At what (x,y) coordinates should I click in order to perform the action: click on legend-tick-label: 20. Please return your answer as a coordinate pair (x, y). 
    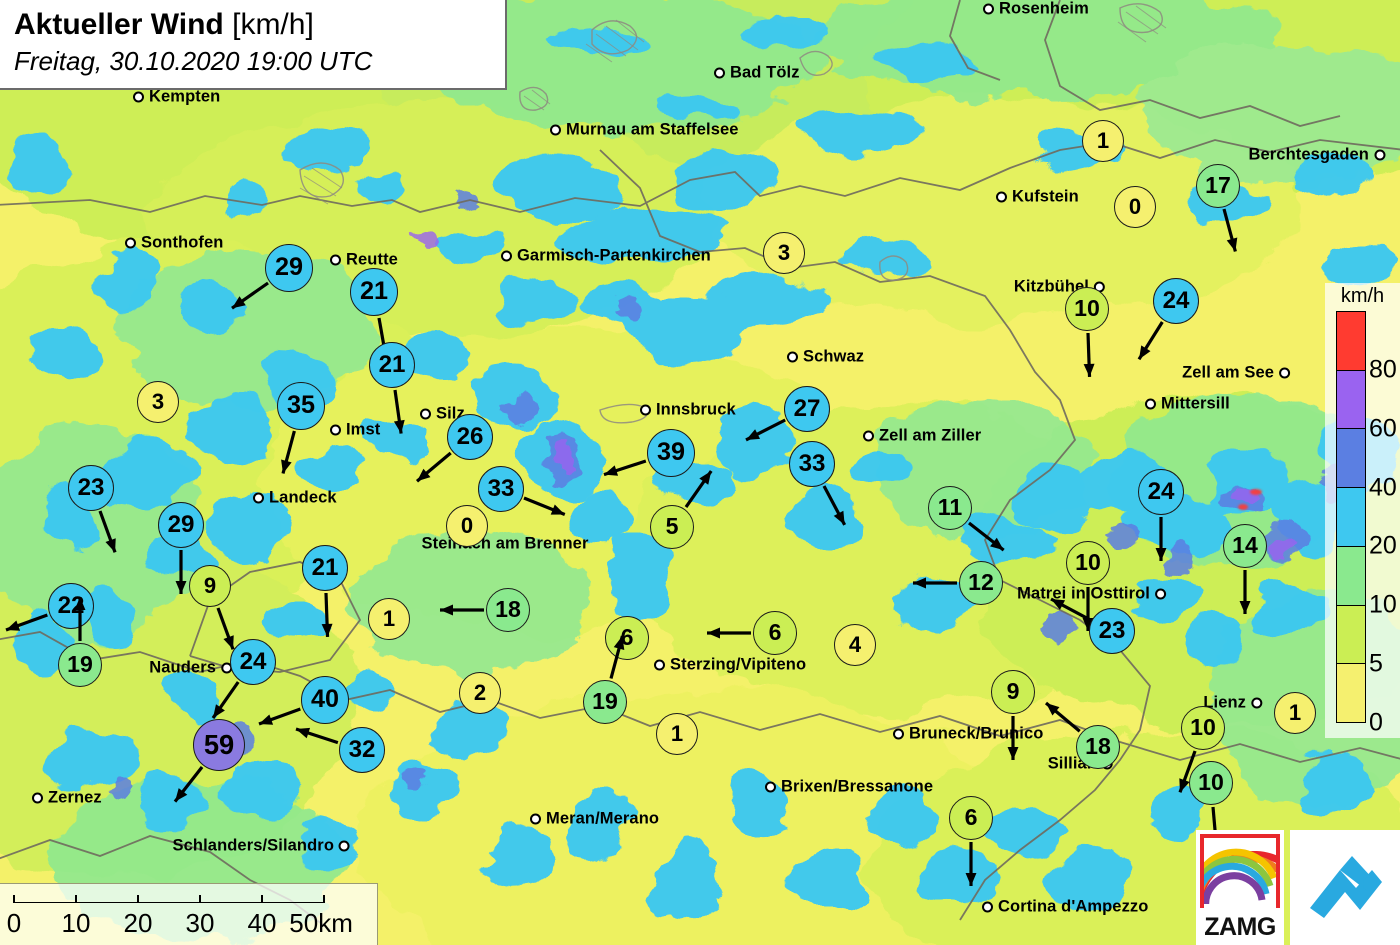
    Looking at the image, I should click on (1383, 545).